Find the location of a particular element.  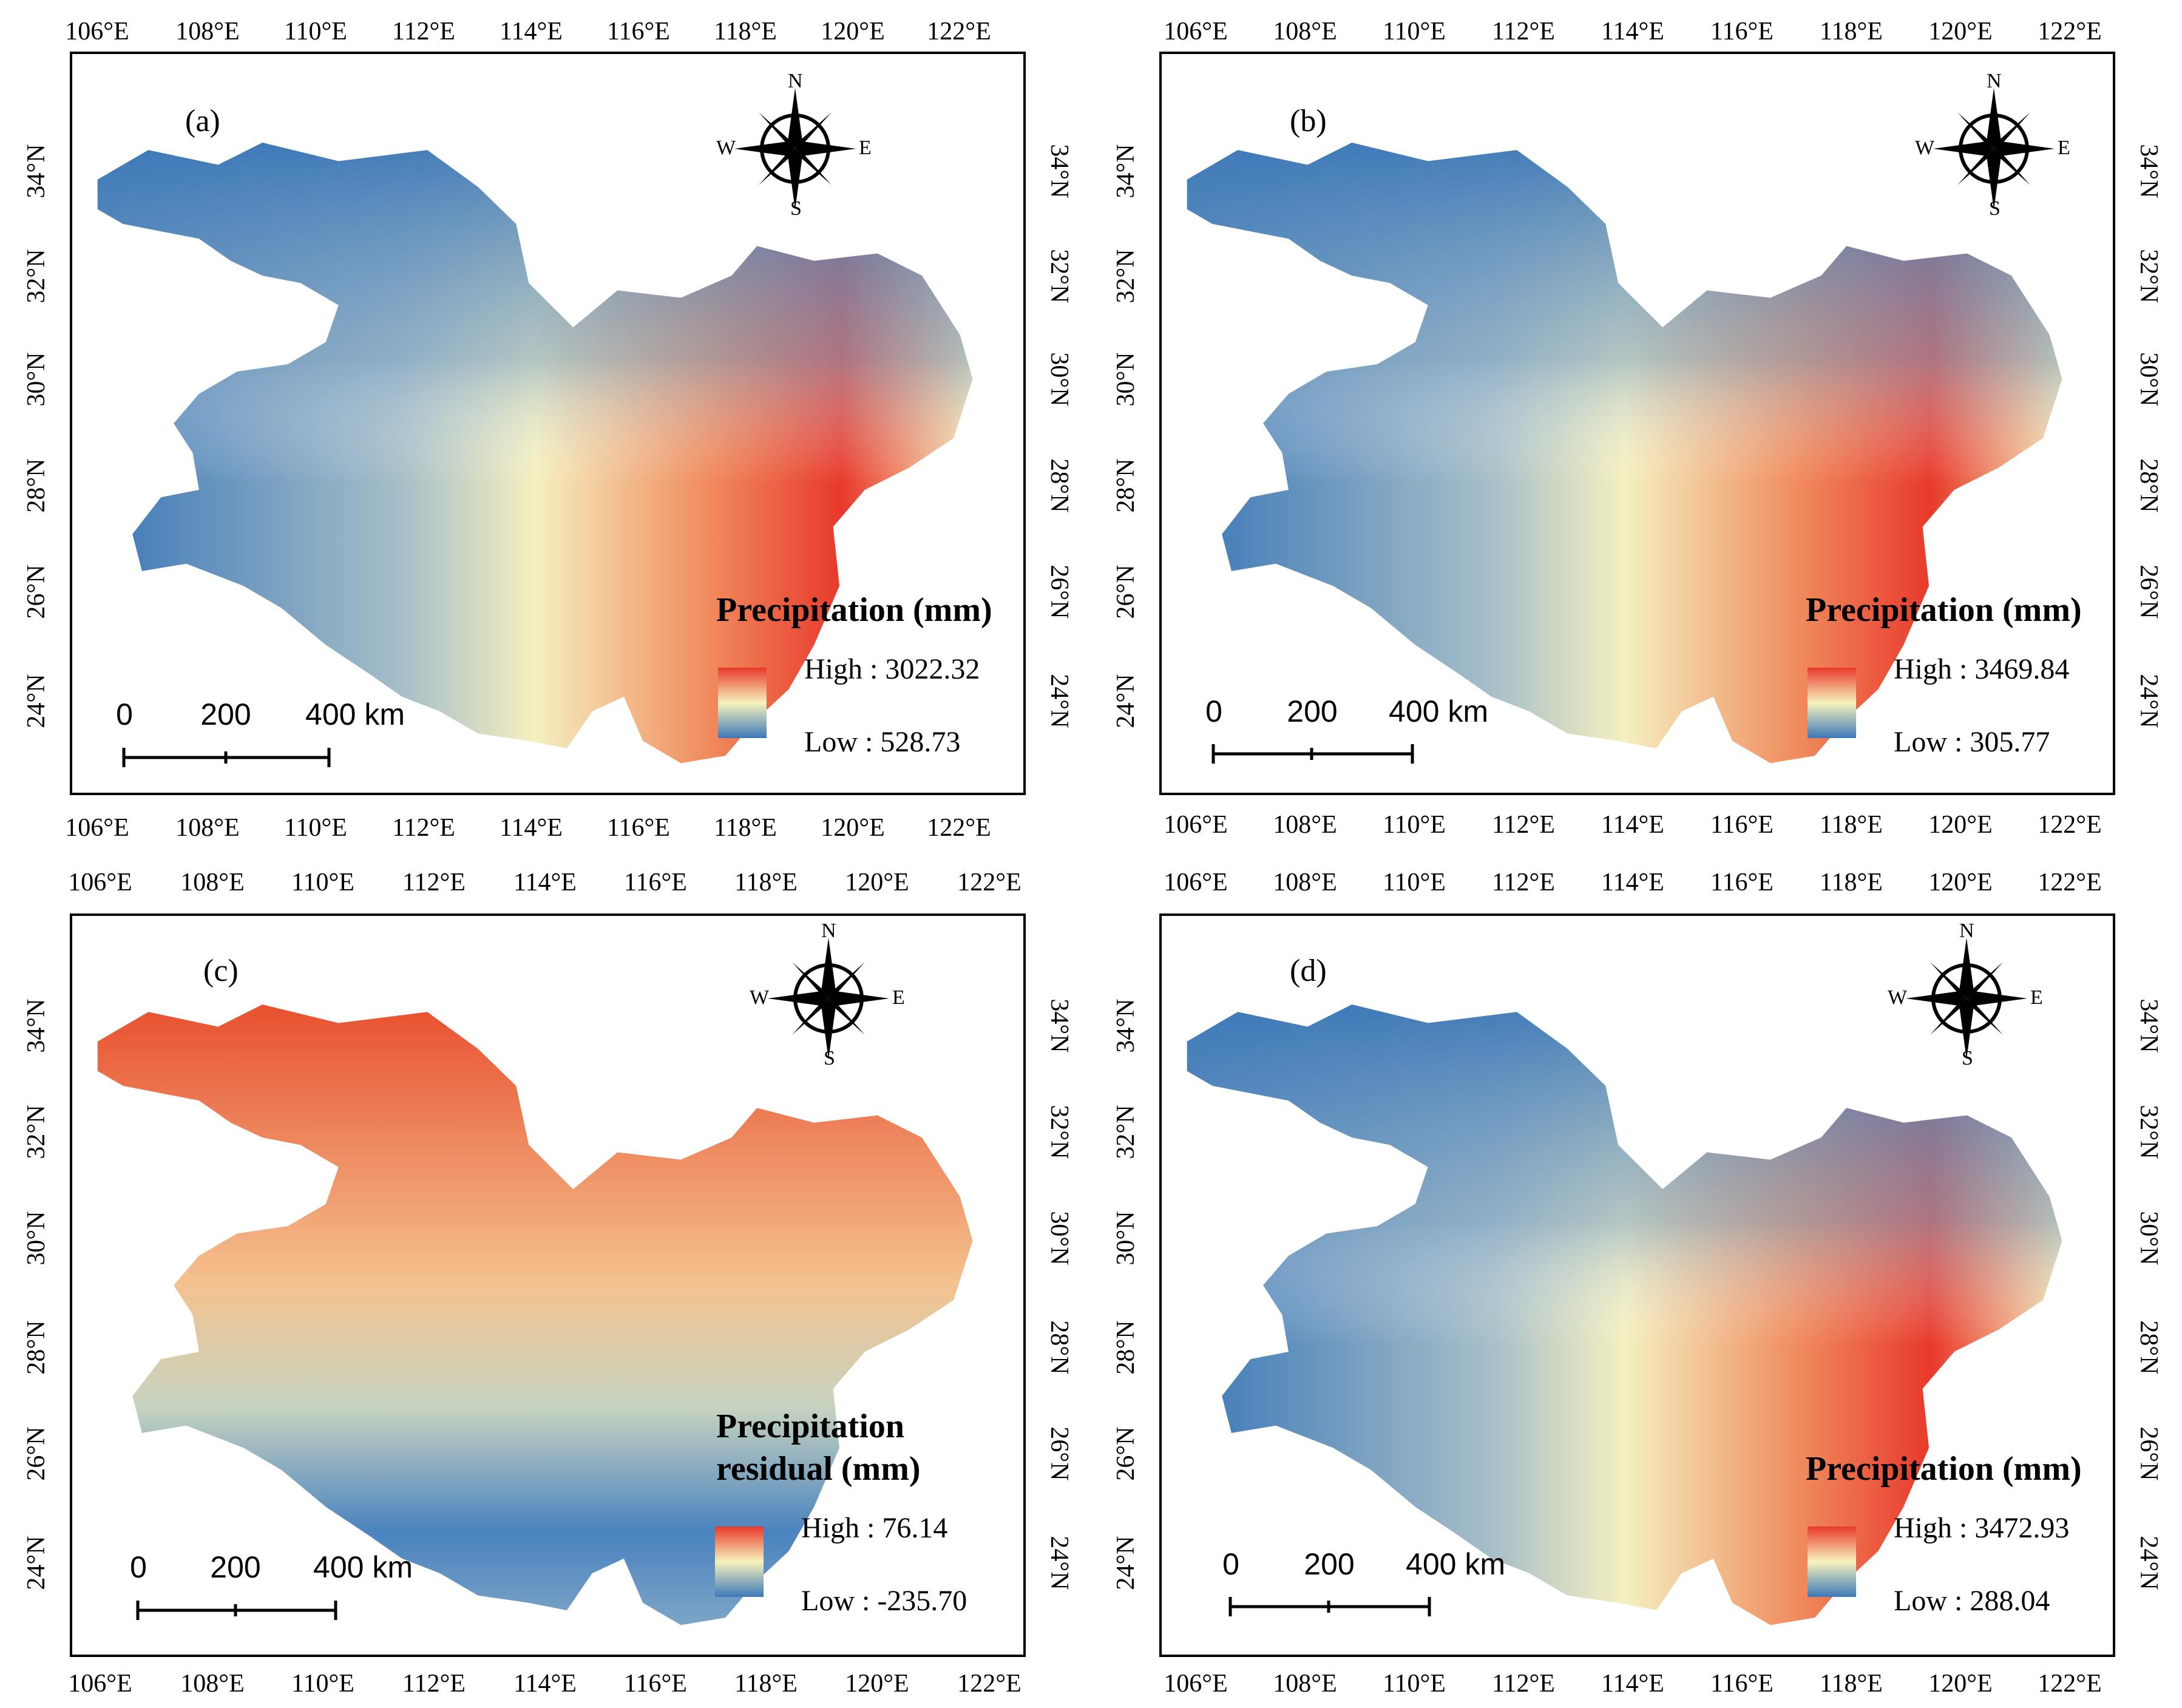

legend-title: Precipitation is located at coordinates (810, 1426).